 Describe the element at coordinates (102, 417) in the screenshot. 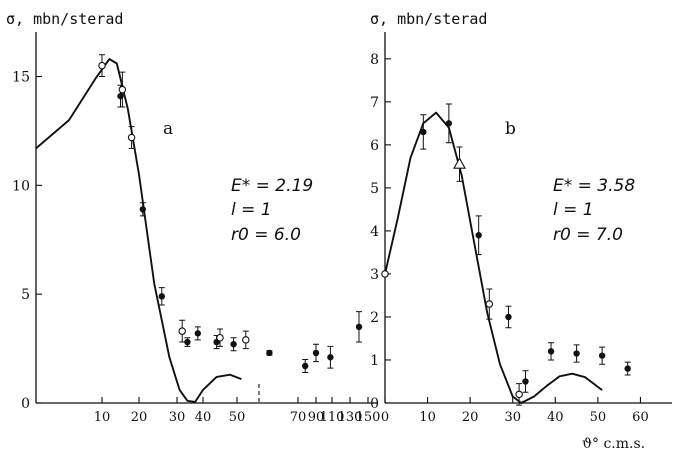

I see `panel-a-x-tick-label: 10` at that location.